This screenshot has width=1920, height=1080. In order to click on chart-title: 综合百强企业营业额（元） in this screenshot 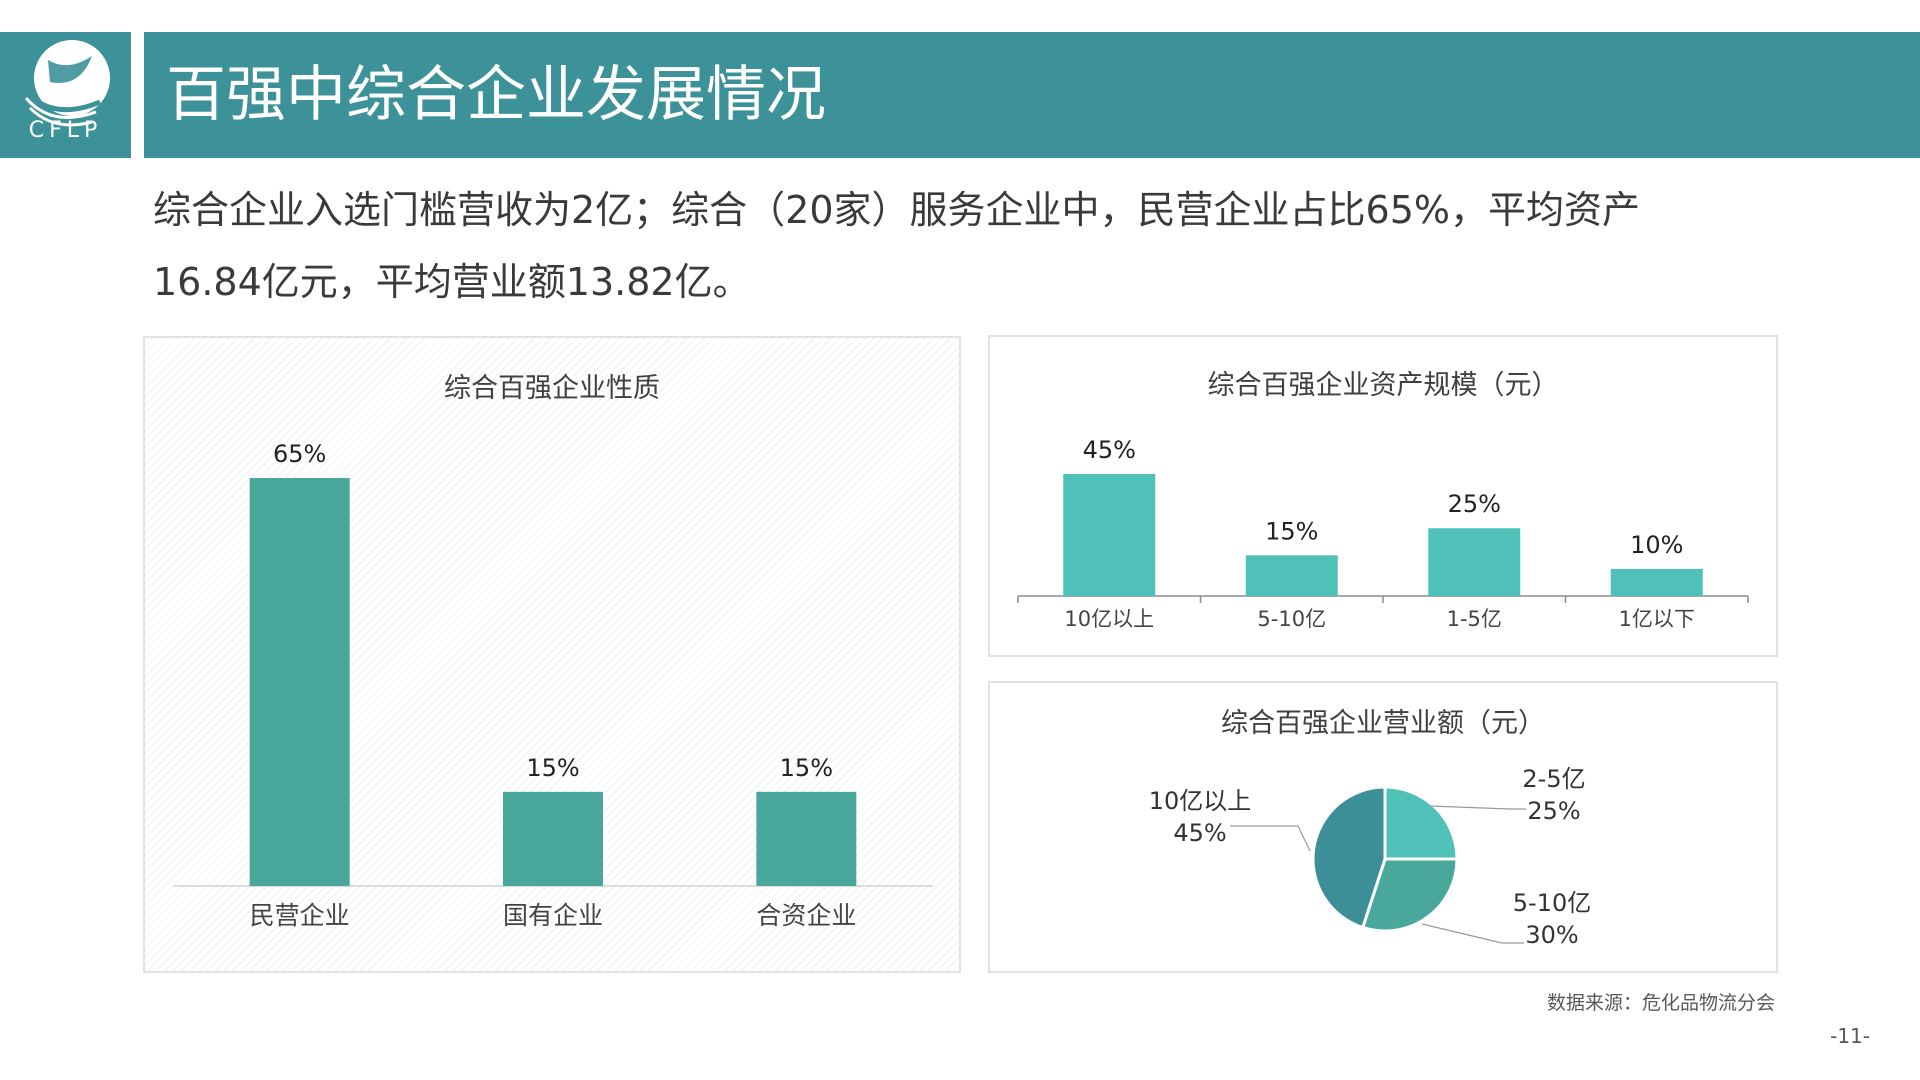, I will do `click(1383, 723)`.